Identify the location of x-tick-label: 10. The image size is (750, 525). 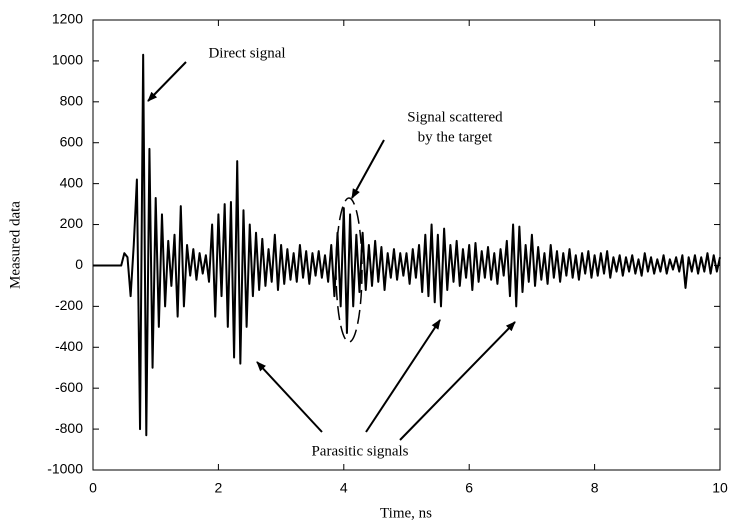
(720, 488).